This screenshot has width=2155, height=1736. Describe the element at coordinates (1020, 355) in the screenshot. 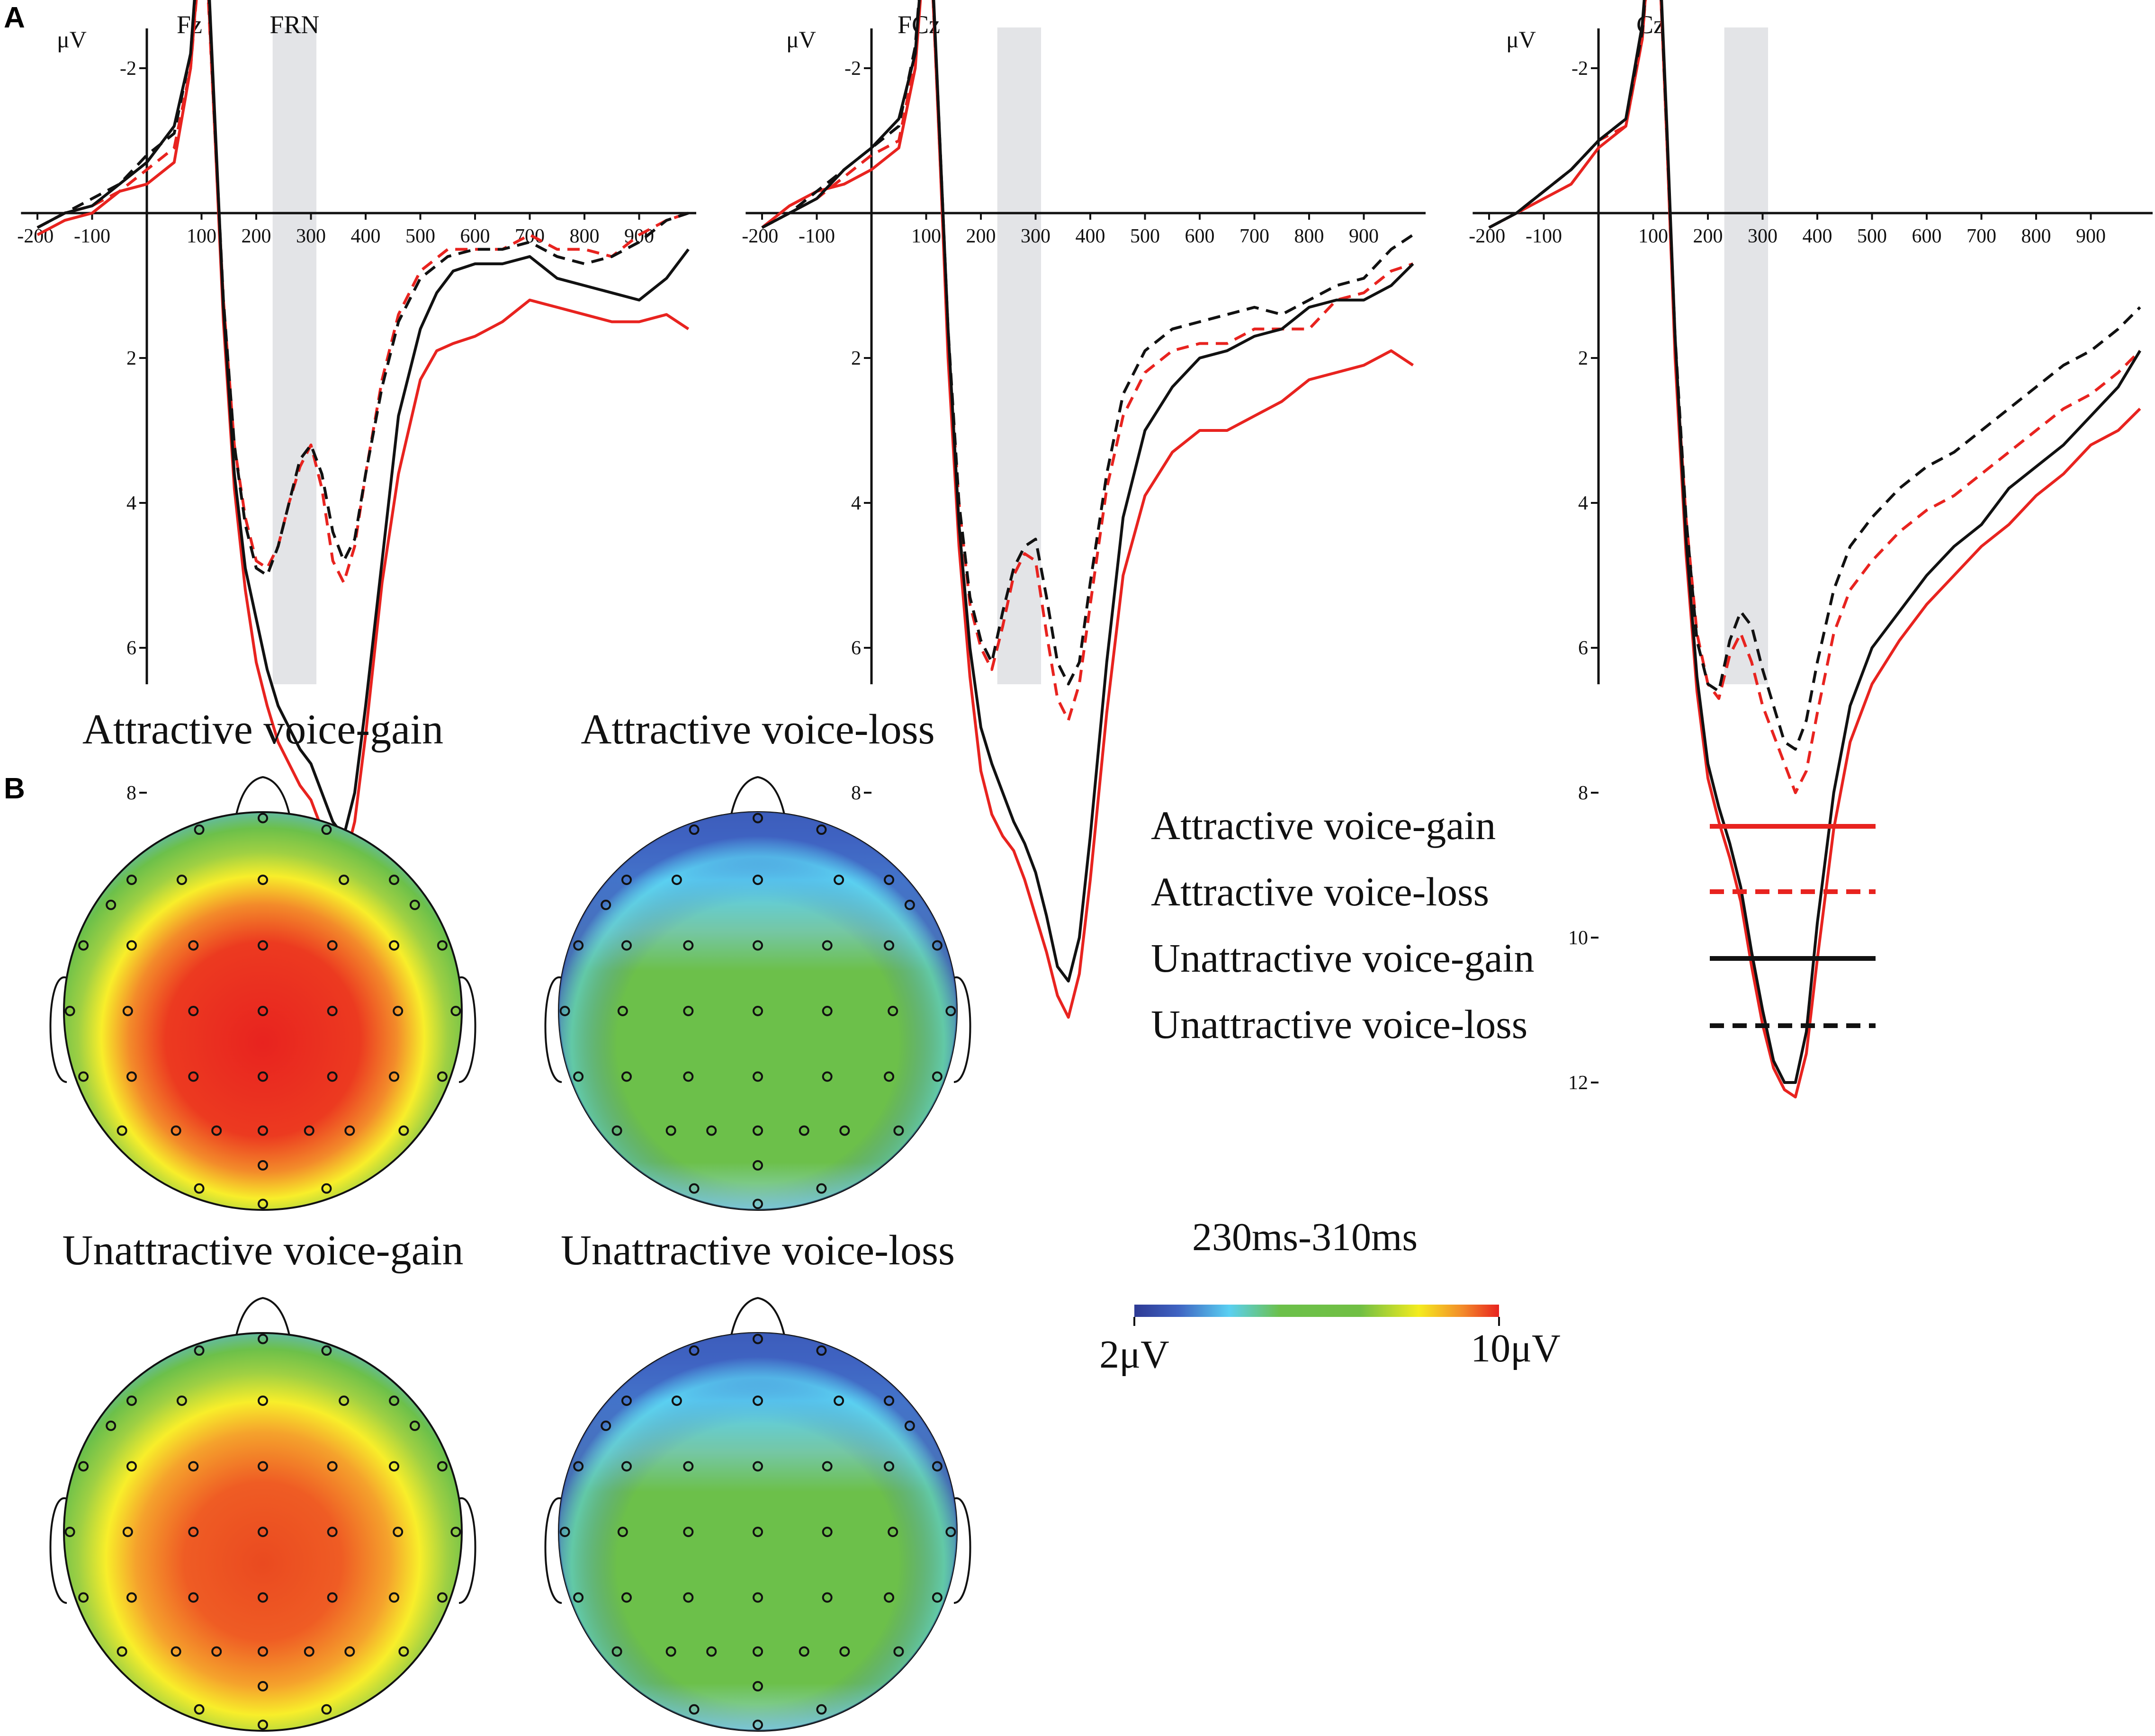

I see `frn-window` at that location.